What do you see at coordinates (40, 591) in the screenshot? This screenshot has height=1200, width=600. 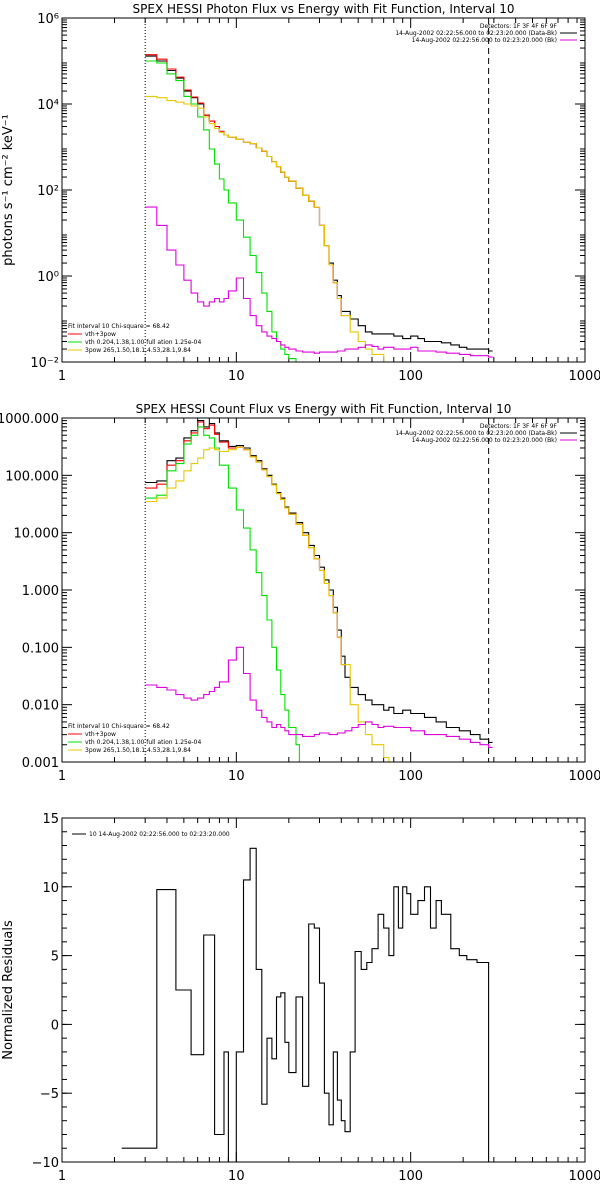 I see `y-tick-label: 1.000` at bounding box center [40, 591].